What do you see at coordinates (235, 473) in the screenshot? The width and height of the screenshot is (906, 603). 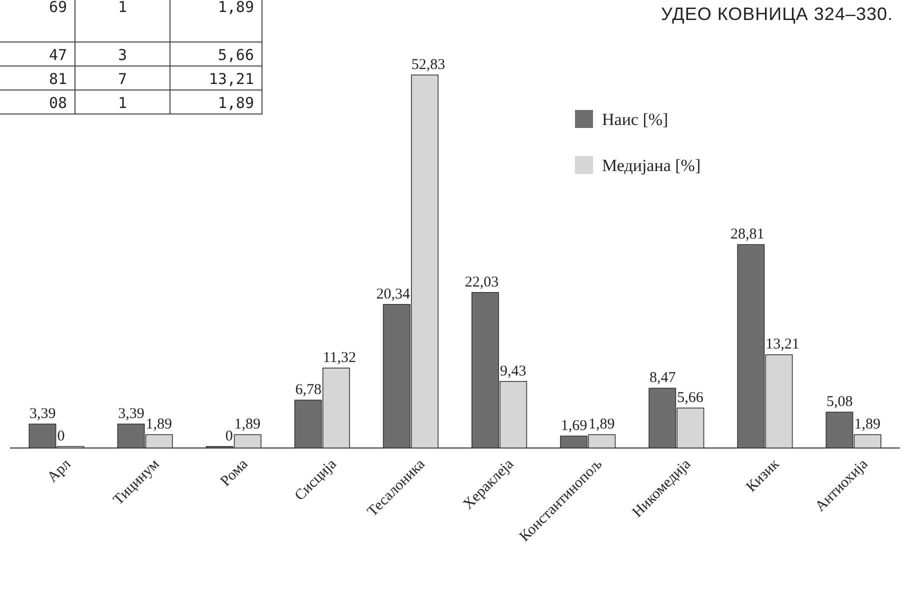 I see `x-tick-label: Рома` at bounding box center [235, 473].